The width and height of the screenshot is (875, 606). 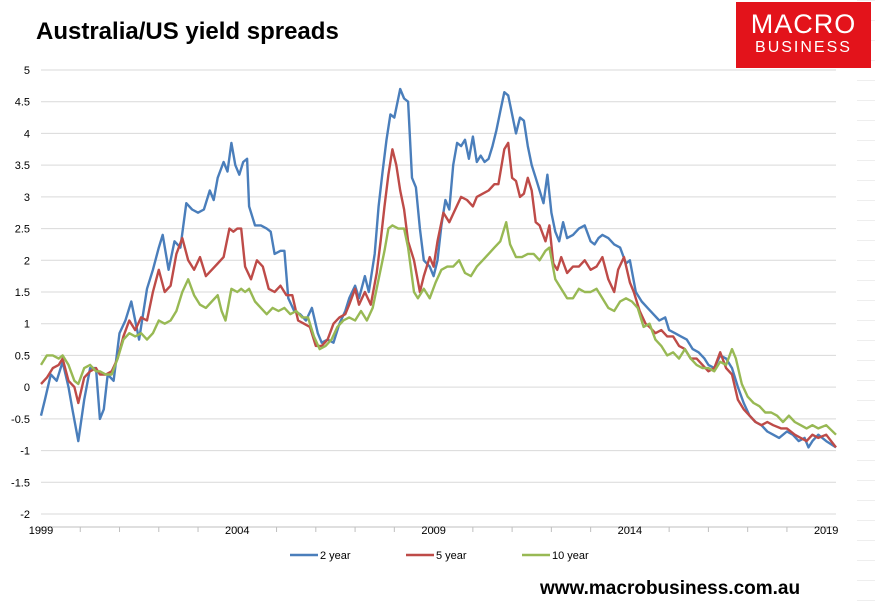 I want to click on y-tick-label: -1.5, so click(x=20, y=483).